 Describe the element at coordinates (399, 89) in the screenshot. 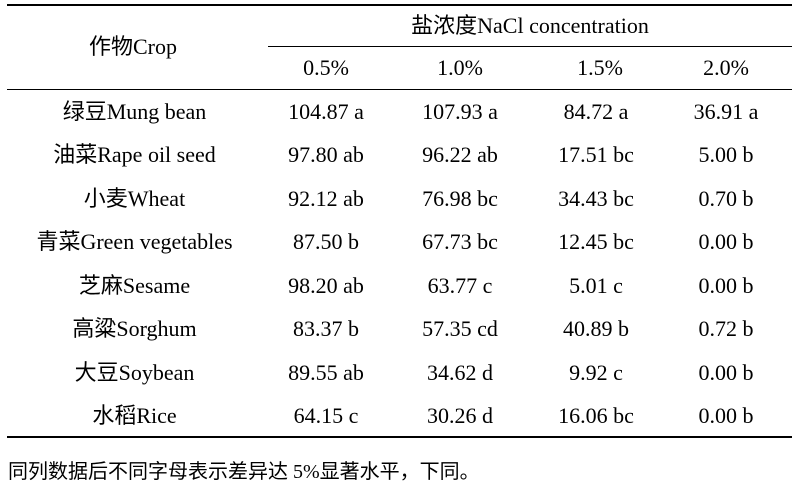

I see `header-rule` at that location.